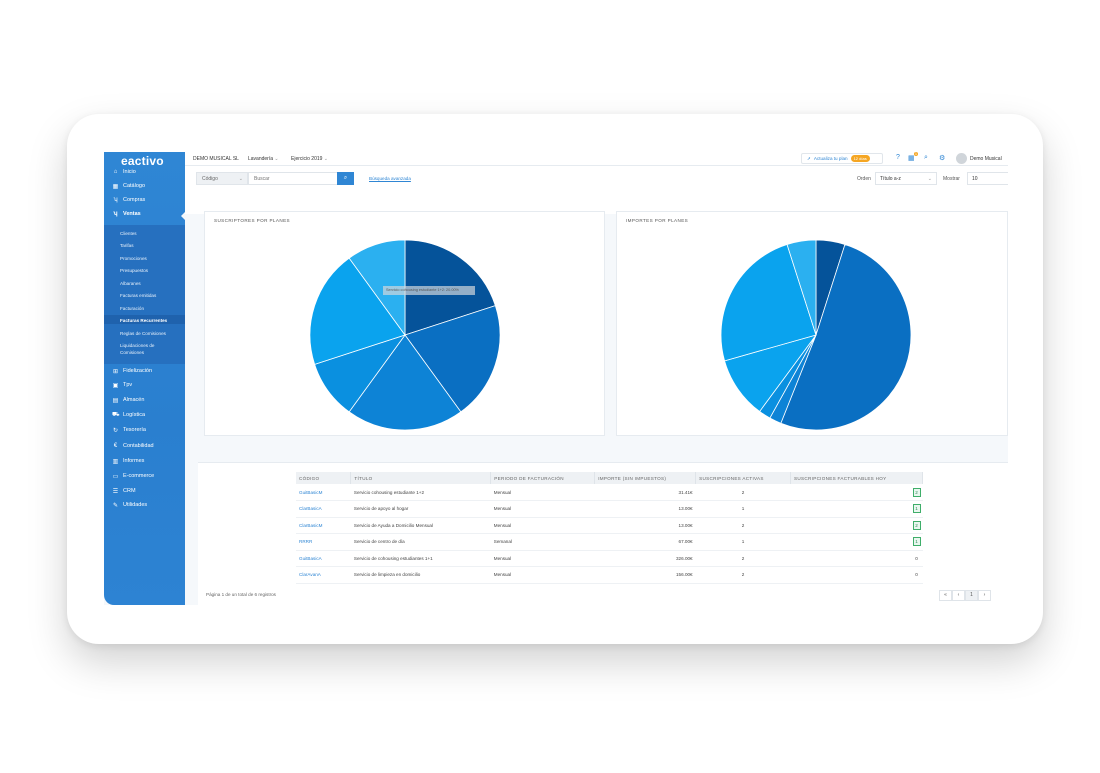  Describe the element at coordinates (144, 385) in the screenshot. I see `sidebar-item-tpv: ▣ Tpv` at that location.